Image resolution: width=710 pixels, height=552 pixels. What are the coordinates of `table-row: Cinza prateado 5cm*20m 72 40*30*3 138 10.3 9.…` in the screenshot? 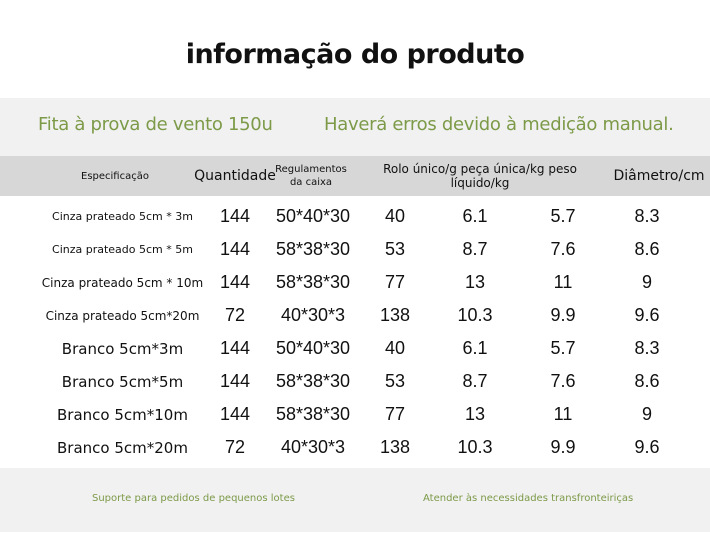 It's located at (355, 315).